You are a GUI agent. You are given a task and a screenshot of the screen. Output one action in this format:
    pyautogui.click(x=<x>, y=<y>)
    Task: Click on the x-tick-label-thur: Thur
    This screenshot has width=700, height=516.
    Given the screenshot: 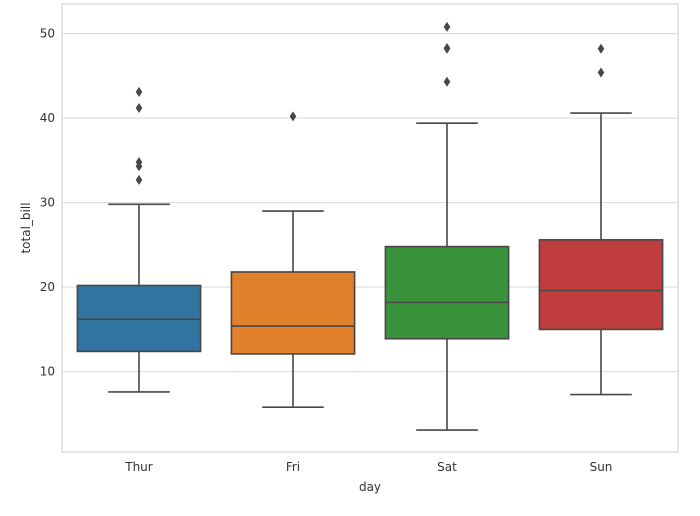 What is the action you would take?
    pyautogui.click(x=138, y=467)
    